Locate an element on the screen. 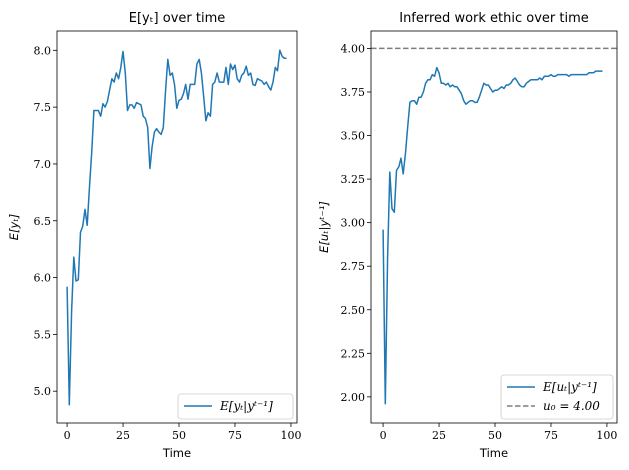 The image size is (629, 470). y-tick-label: 4.00 is located at coordinates (353, 48).